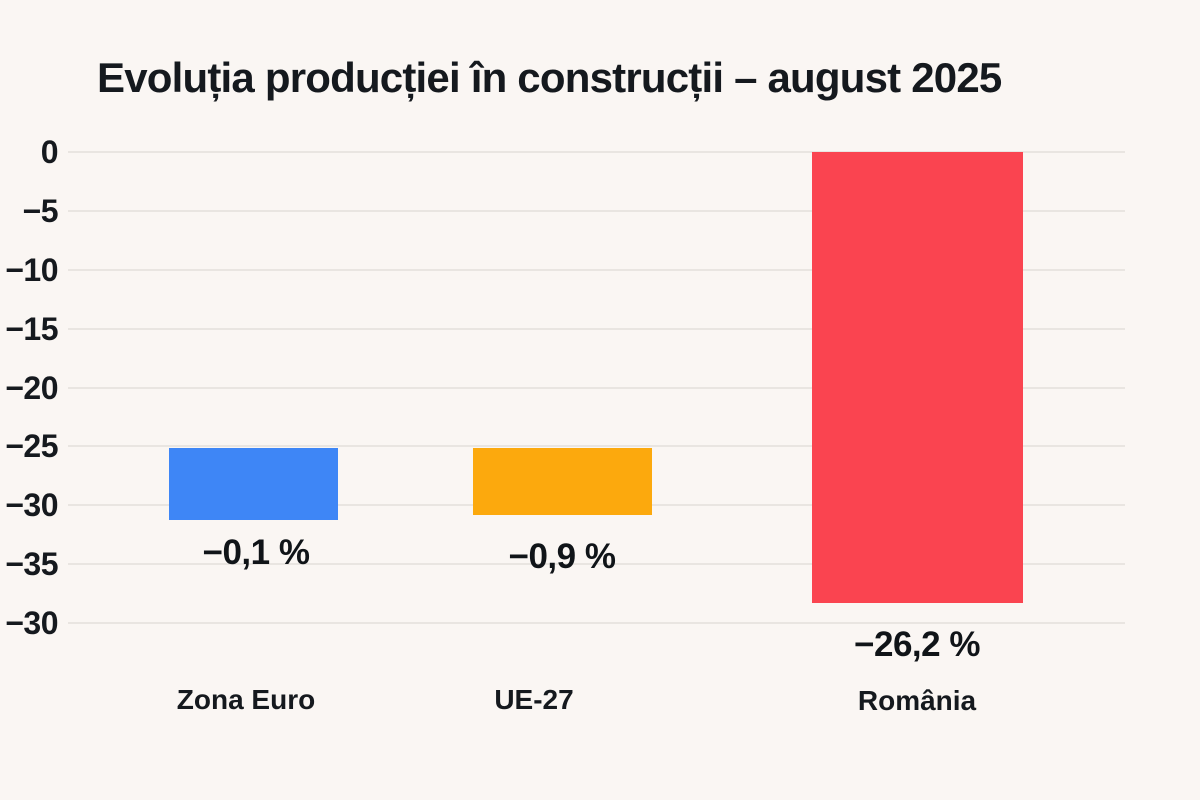 The width and height of the screenshot is (1200, 800). I want to click on y-tick-label: −10, so click(31, 269).